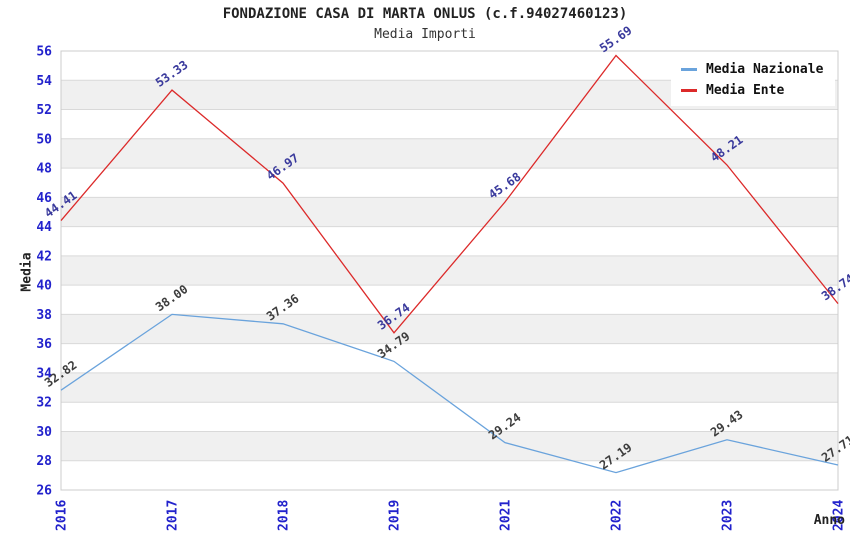 This screenshot has width=850, height=550. I want to click on svg-text: 54, so click(44, 81).